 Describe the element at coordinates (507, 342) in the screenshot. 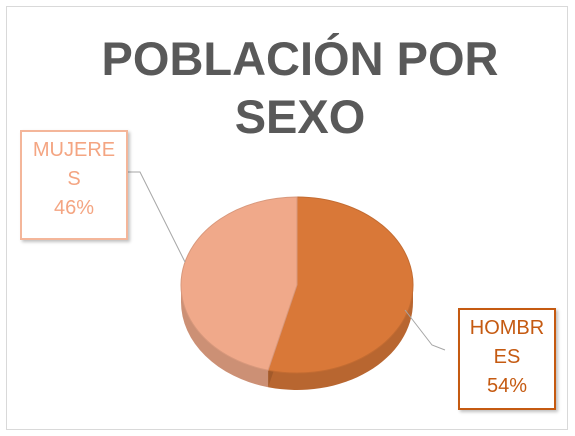

I see `label-category: HOMBRES` at that location.